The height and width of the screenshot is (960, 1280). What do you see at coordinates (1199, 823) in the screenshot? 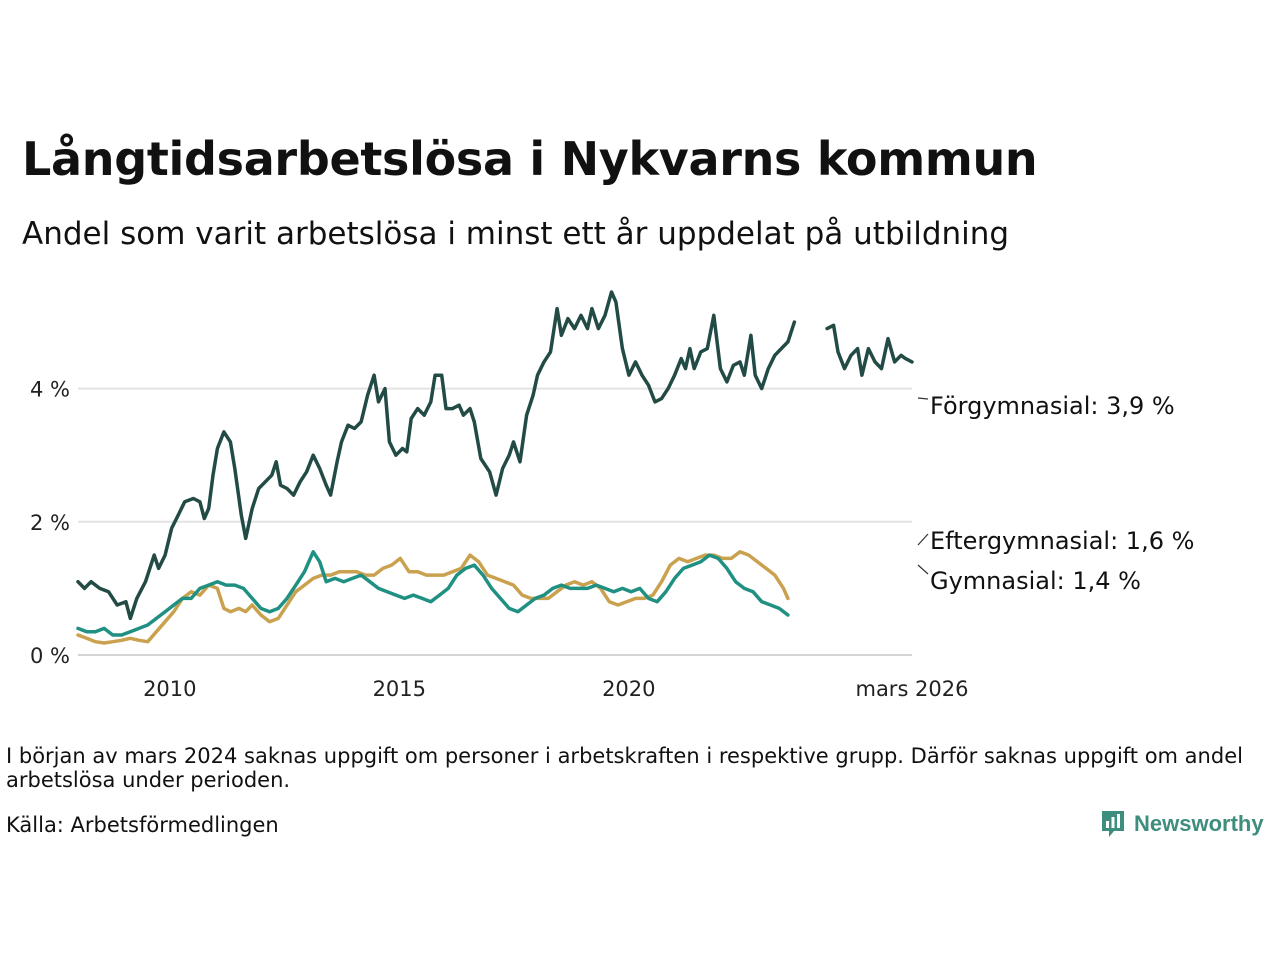
I see `newsworthy-logo-text: Newsworthy` at bounding box center [1199, 823].